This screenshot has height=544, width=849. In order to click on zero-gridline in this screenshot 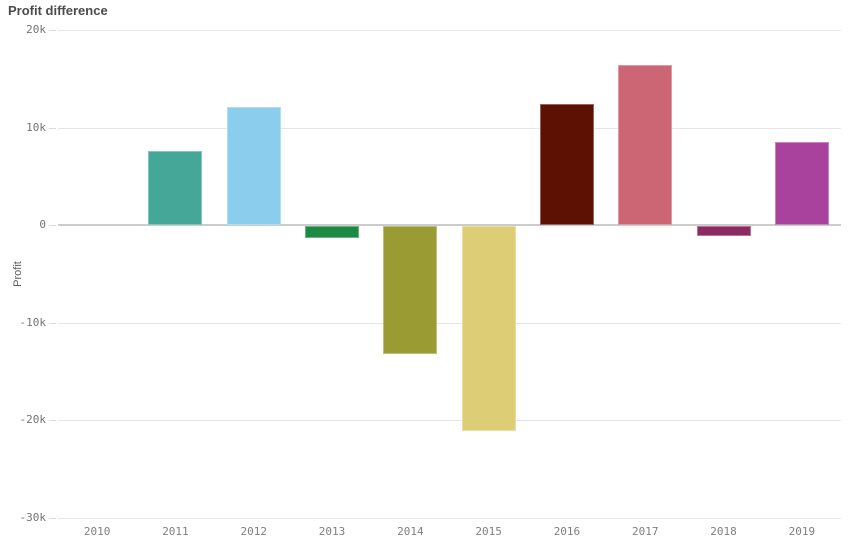, I will do `click(449, 225)`.